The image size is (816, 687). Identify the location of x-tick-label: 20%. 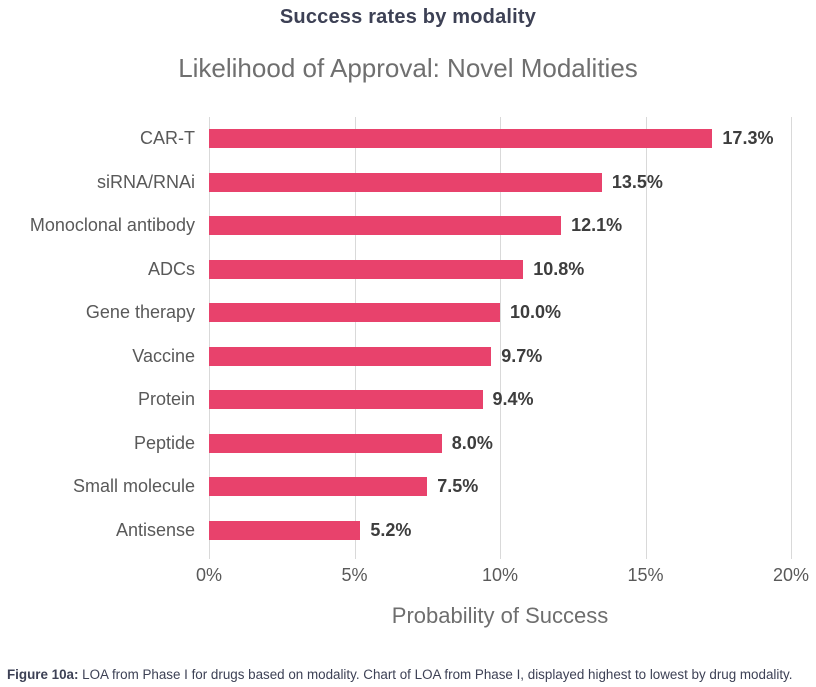
(791, 575).